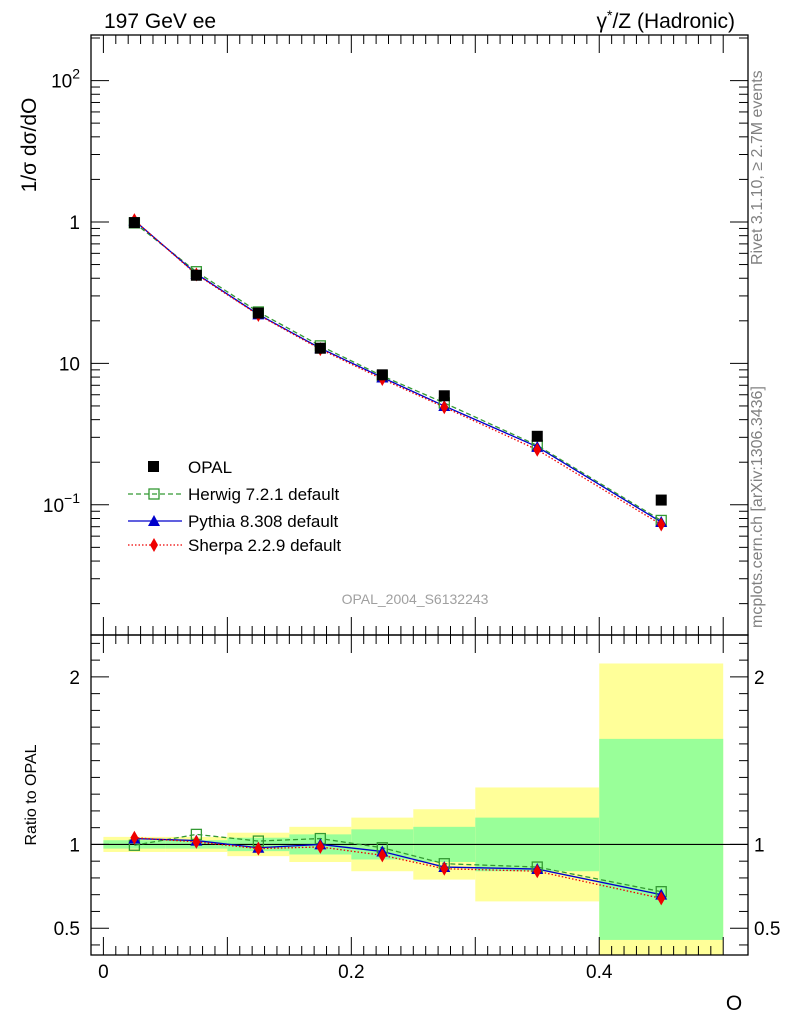  I want to click on legend-label-herwig: Herwig 7.2.1 default, so click(263, 494).